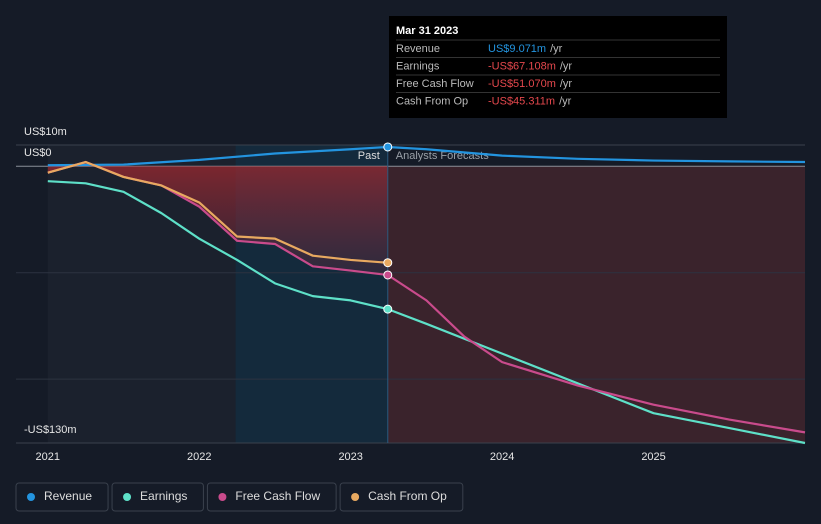  I want to click on x-tick-label: 2025, so click(653, 457).